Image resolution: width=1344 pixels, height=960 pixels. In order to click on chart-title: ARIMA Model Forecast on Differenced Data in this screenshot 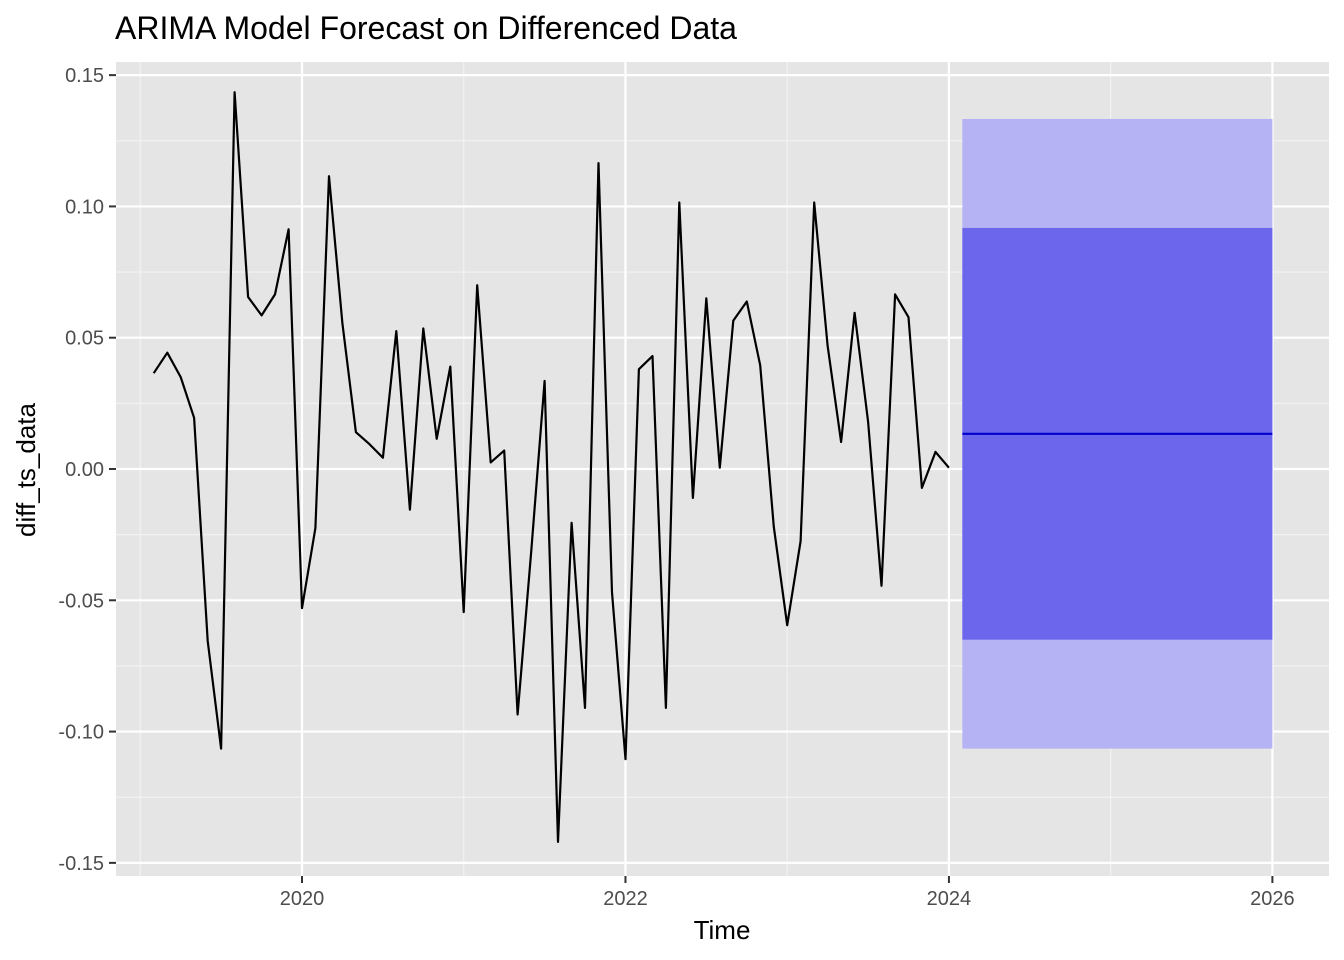, I will do `click(426, 28)`.